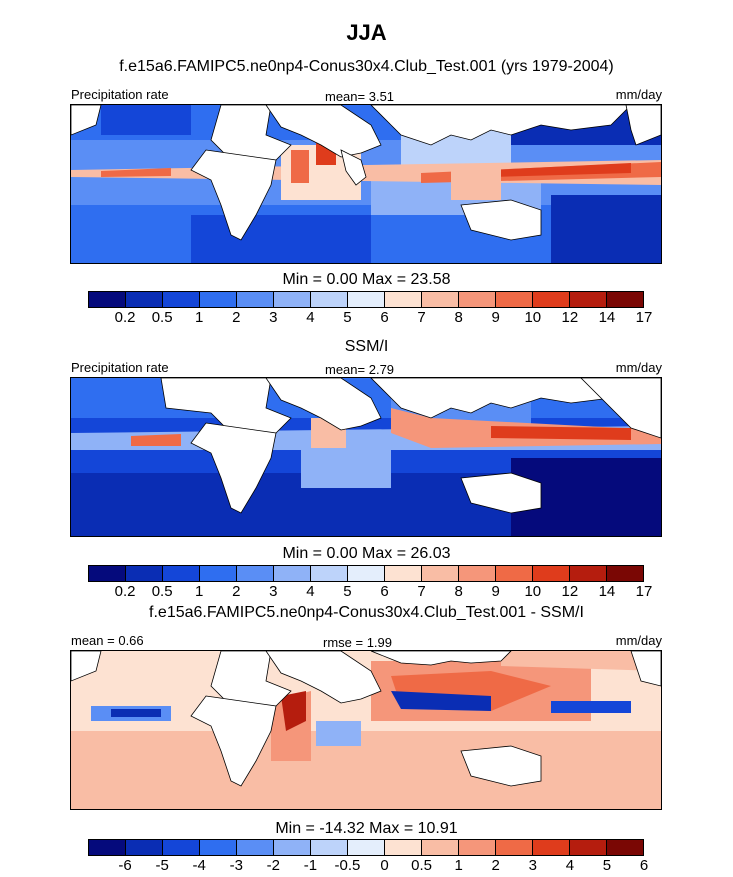 This screenshot has height=877, width=733. Describe the element at coordinates (368, 866) in the screenshot. I see `panel-3-colorbar-ticks: -6 -5 -4 -3 -2 -1 -0.5 0 0.5 1 2 3 4 5 6` at that location.